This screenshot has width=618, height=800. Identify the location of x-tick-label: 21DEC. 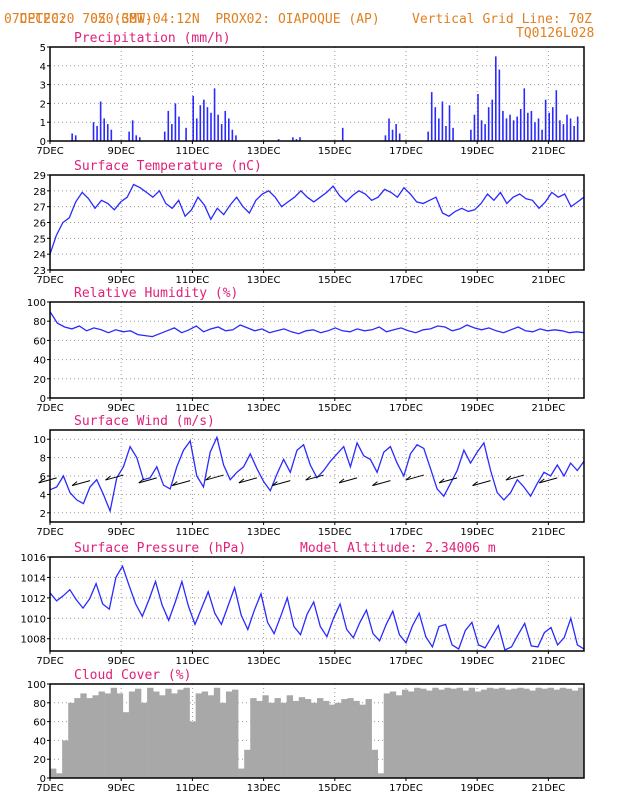
(549, 280).